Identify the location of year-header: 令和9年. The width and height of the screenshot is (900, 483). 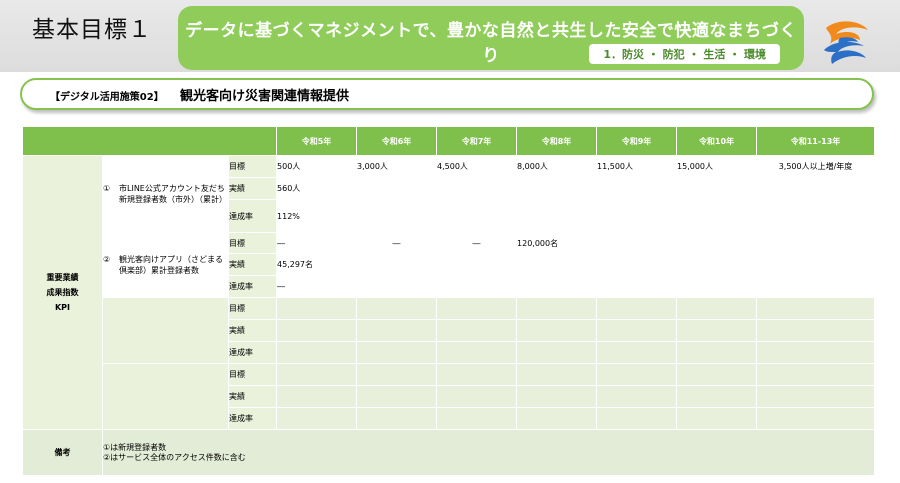
(637, 141).